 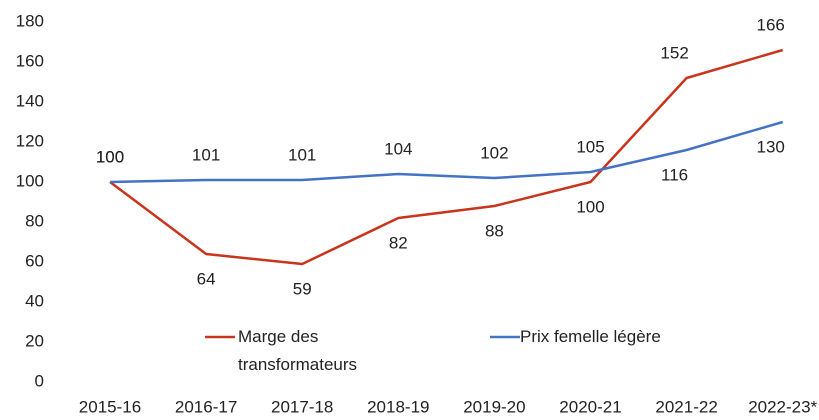 I want to click on y-tick-label: 0, so click(x=39, y=380).